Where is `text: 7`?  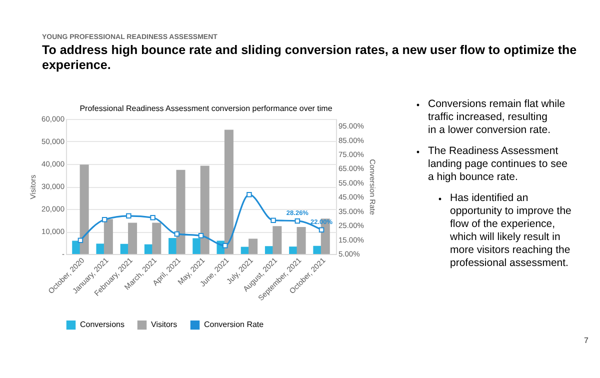
text: 7 is located at coordinates (586, 340).